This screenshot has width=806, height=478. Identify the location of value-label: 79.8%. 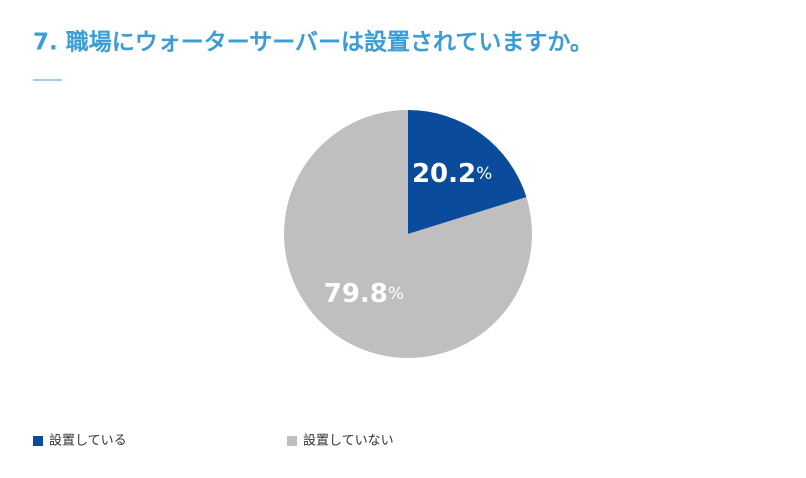
(364, 293).